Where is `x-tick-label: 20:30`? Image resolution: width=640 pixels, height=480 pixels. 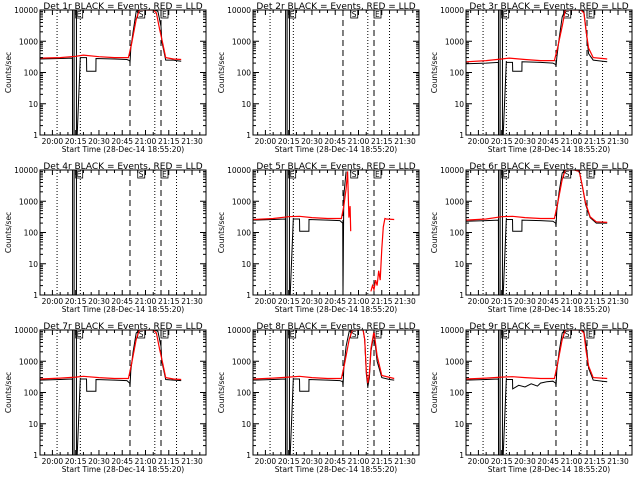
x-tick-label: 20:30 is located at coordinates (525, 461).